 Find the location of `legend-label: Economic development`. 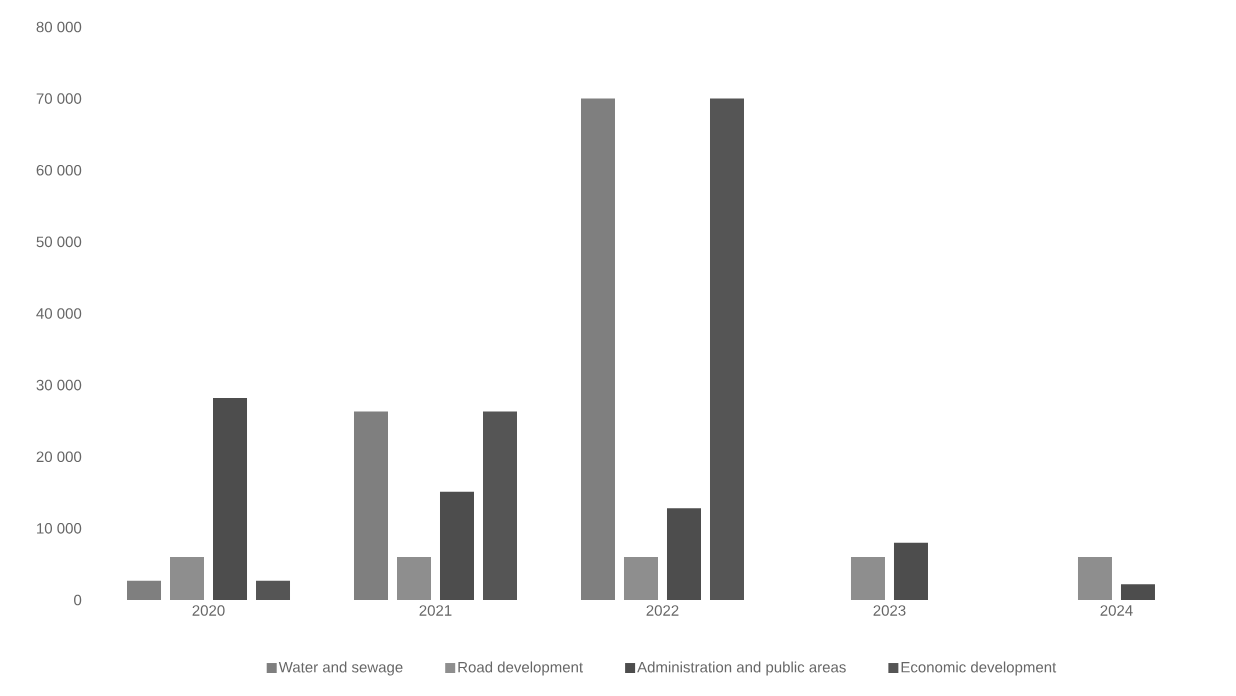

legend-label: Economic development is located at coordinates (979, 668).